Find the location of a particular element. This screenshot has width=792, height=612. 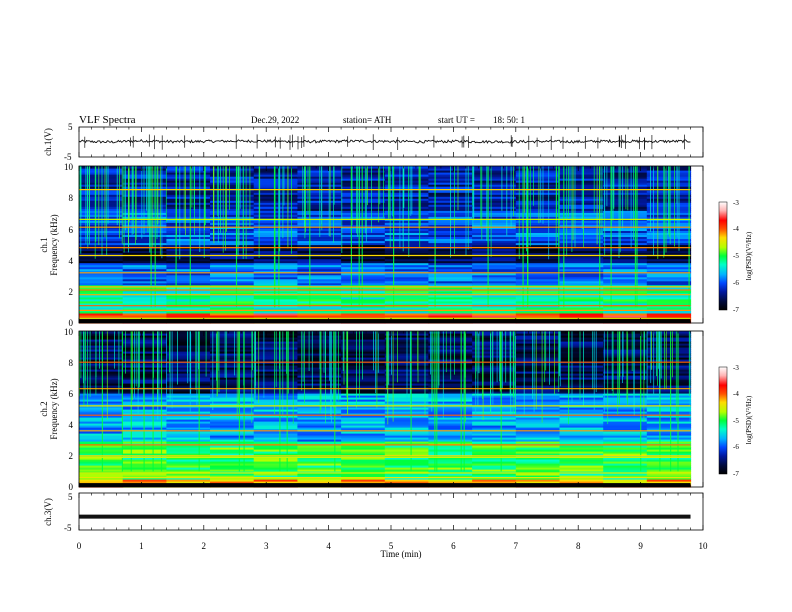

x-tick-label: 3 is located at coordinates (266, 546).